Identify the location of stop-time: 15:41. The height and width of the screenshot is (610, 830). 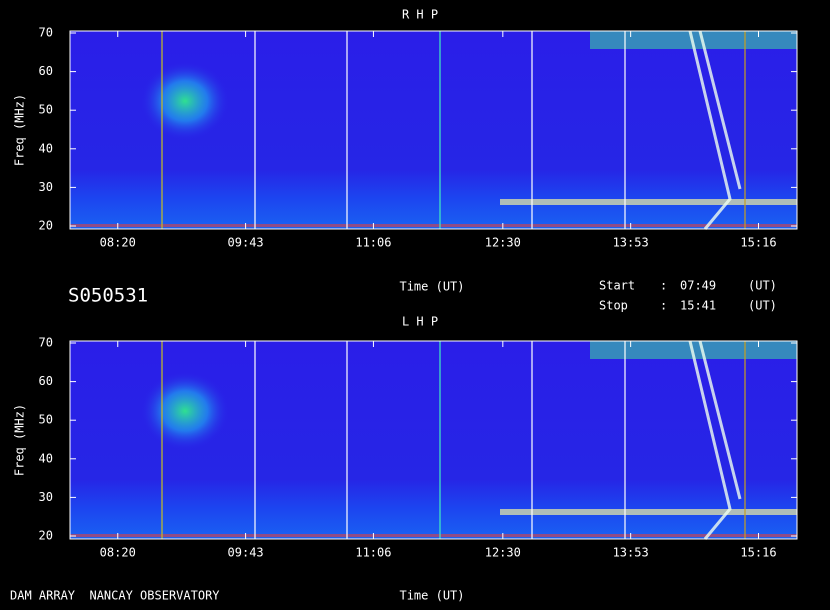
(698, 306).